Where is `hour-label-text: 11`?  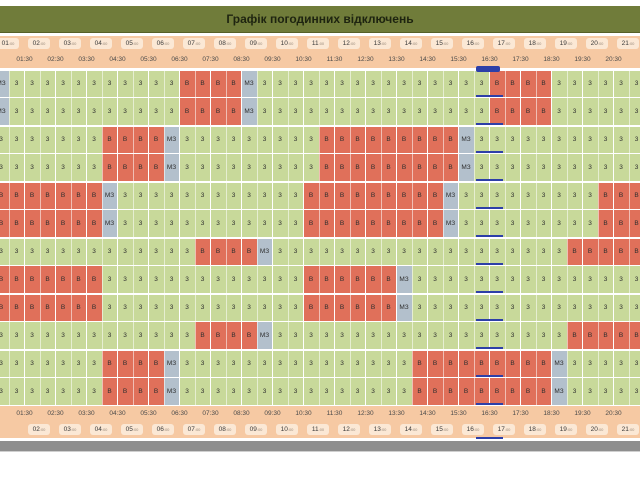
hour-label-text: 11 is located at coordinates (315, 429).